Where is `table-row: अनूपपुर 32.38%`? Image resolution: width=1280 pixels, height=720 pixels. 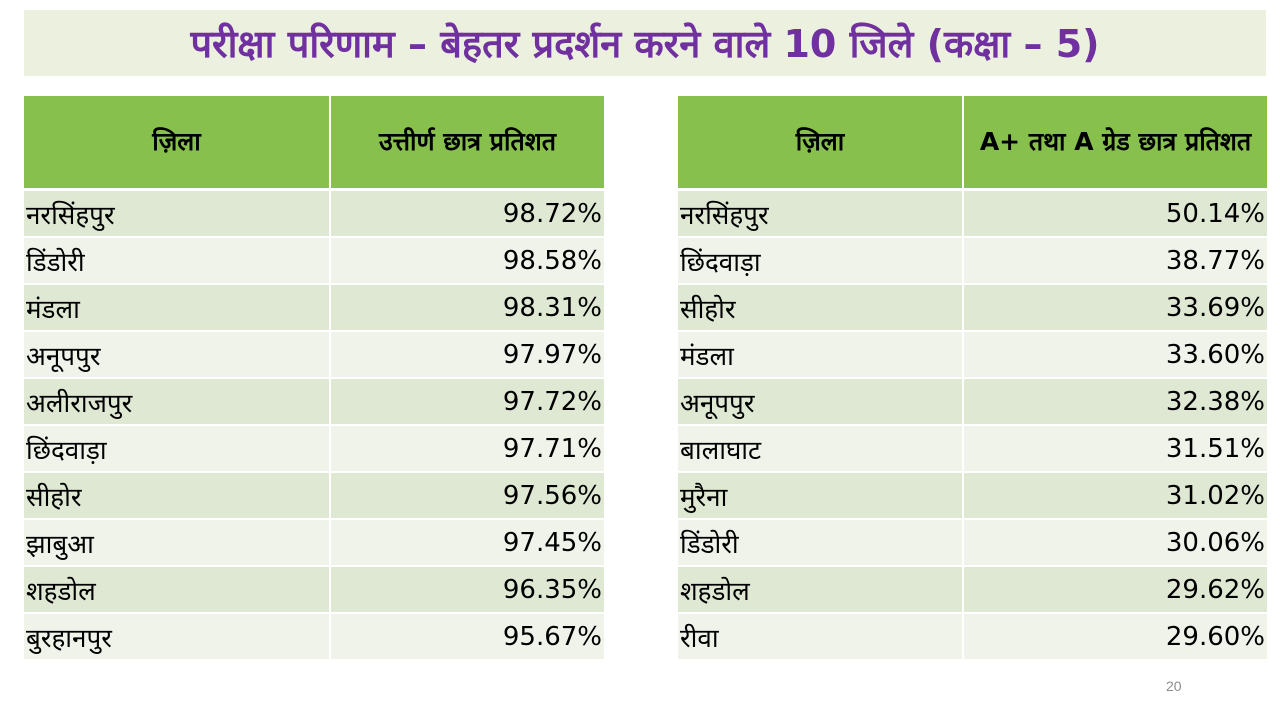 table-row: अनूपपुर 32.38% is located at coordinates (972, 402).